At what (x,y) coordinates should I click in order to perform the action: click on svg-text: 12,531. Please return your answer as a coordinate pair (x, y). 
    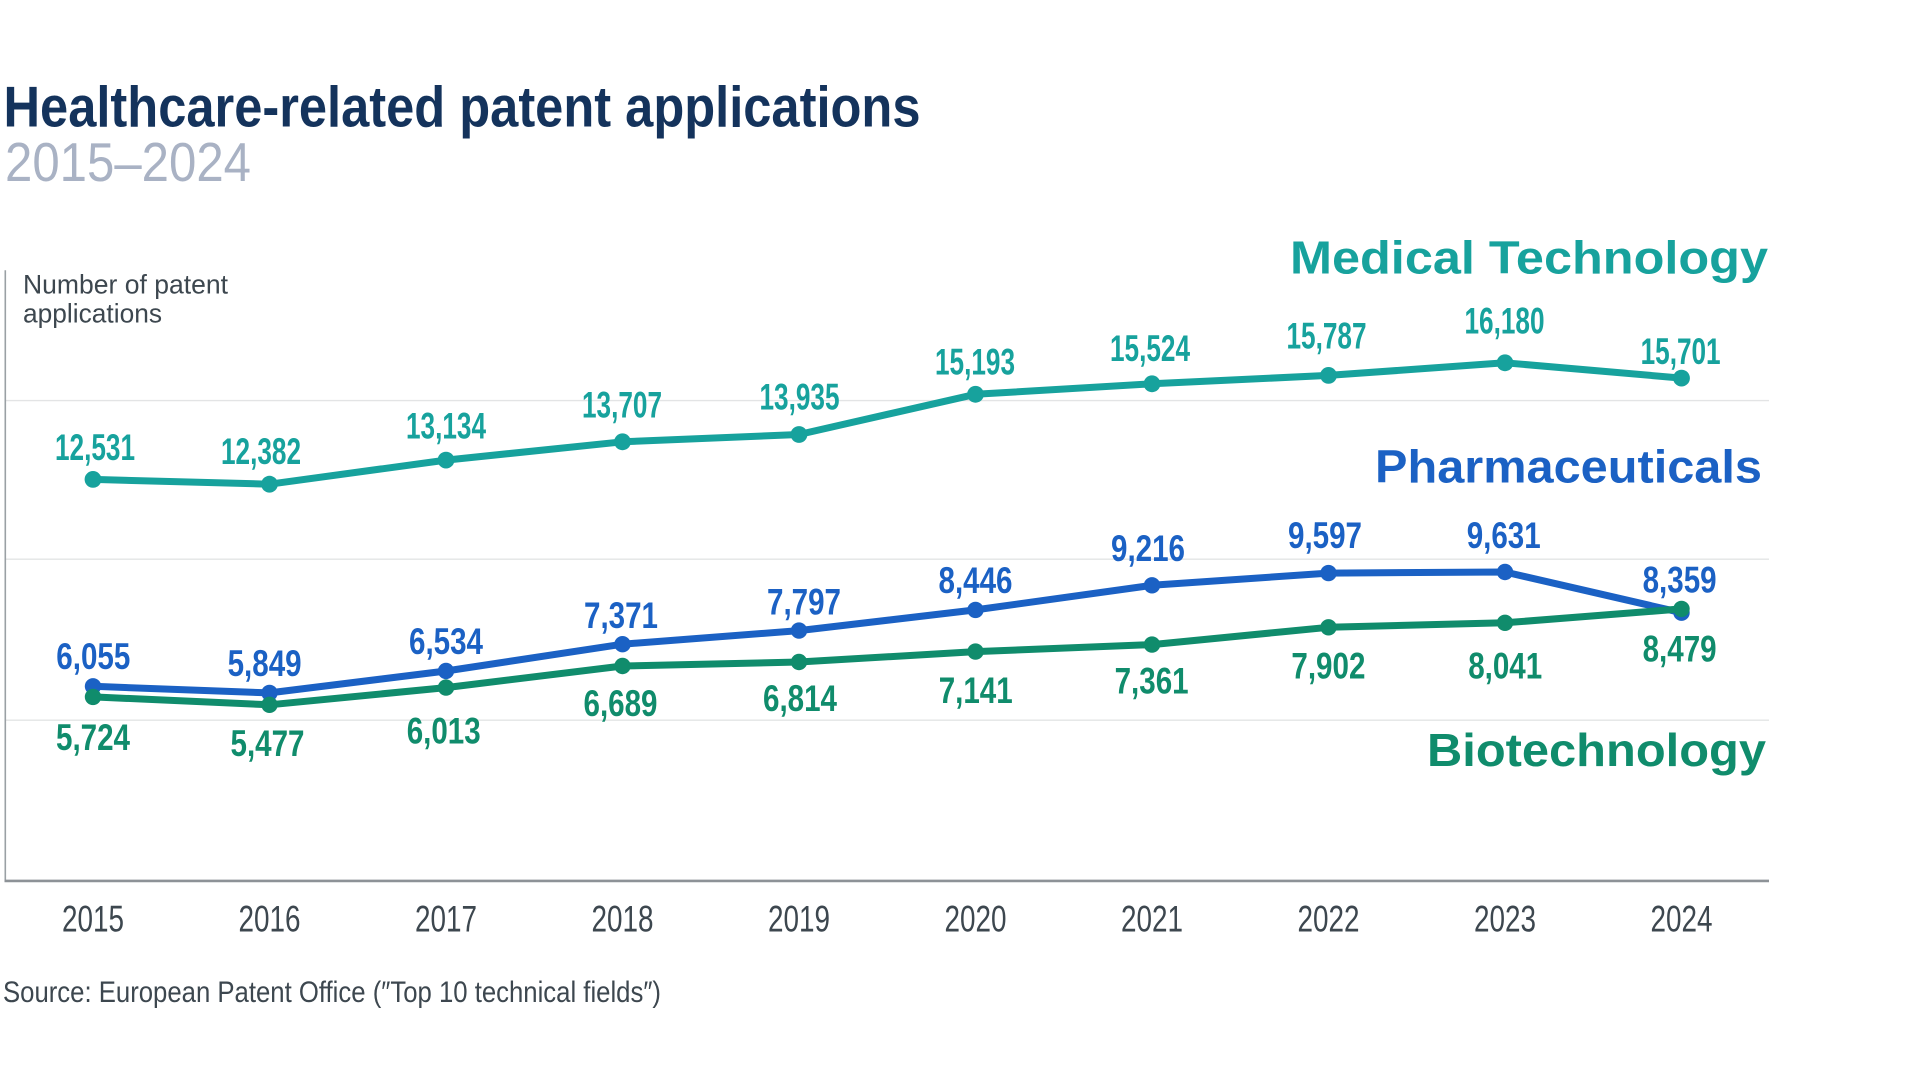
    Looking at the image, I should click on (95, 447).